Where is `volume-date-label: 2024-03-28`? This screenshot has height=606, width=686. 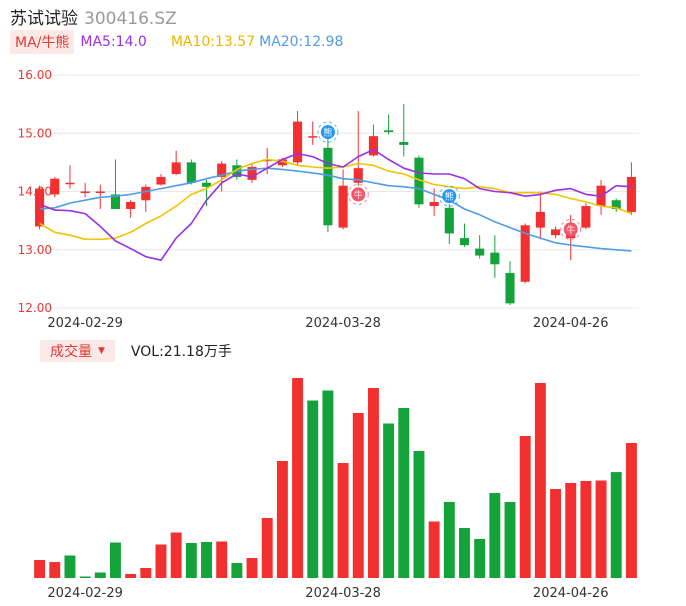 volume-date-label: 2024-03-28 is located at coordinates (343, 593).